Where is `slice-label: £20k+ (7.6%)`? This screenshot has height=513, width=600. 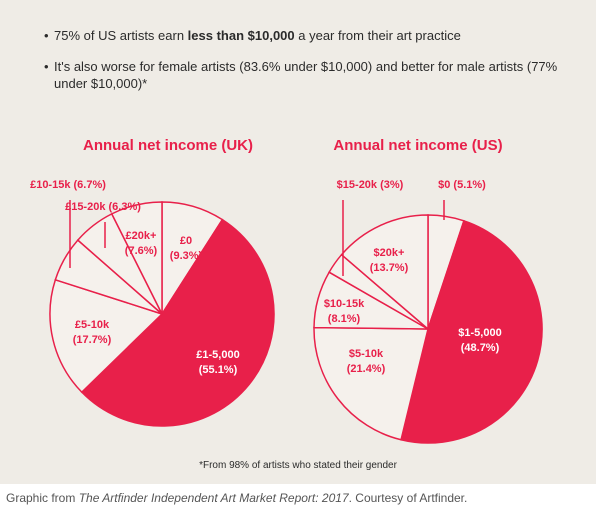
slice-label: £20k+ (7.6%) is located at coordinates (141, 243).